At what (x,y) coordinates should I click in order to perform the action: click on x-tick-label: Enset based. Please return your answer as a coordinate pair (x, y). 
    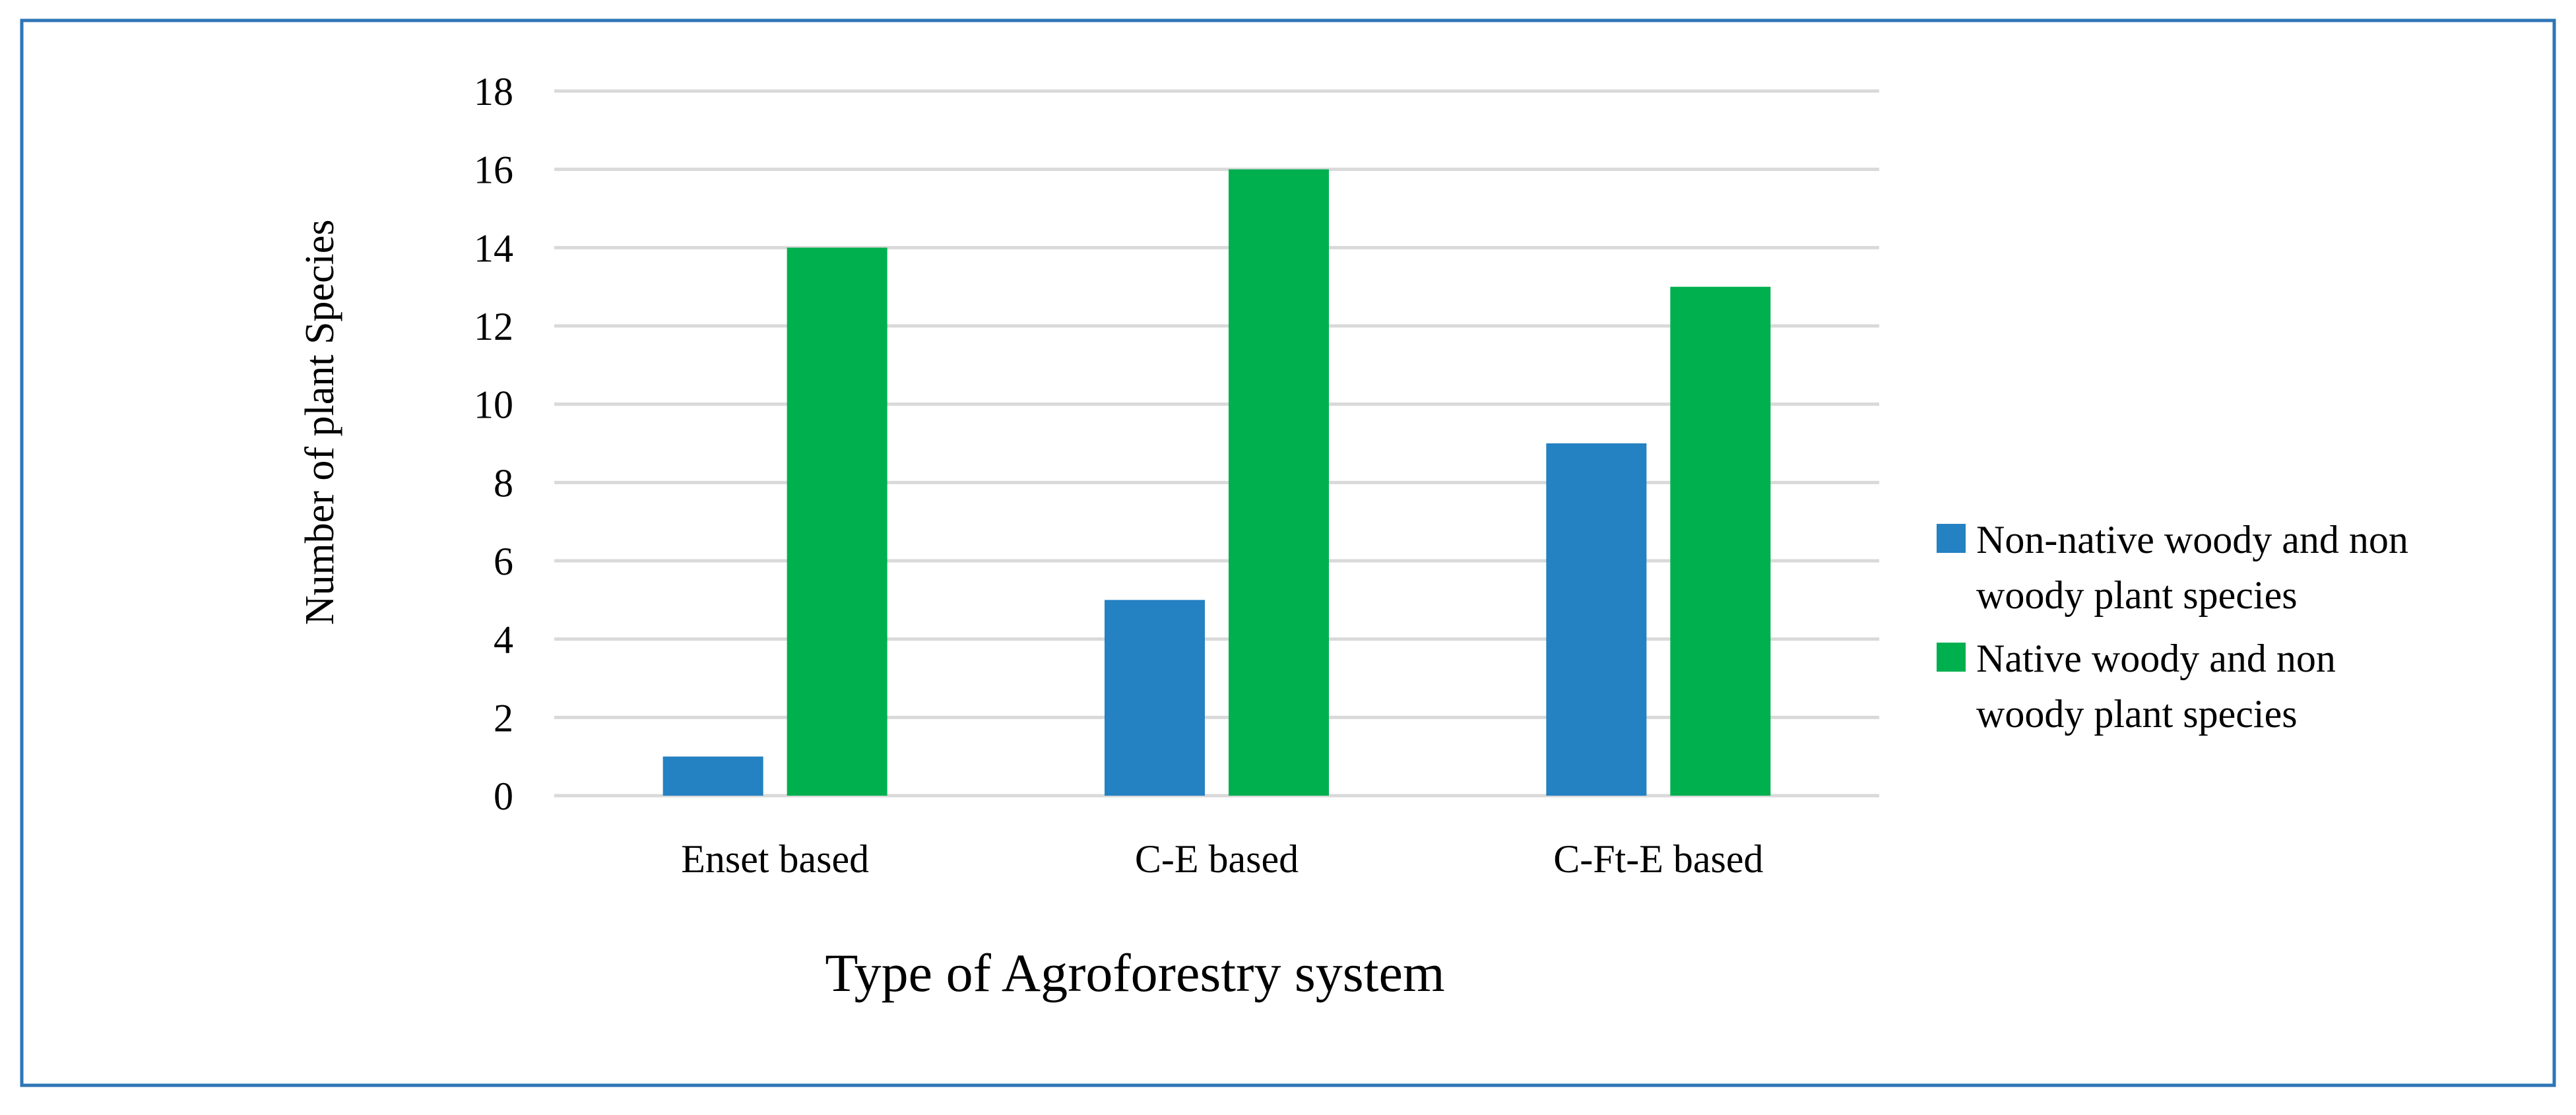
    Looking at the image, I should click on (775, 859).